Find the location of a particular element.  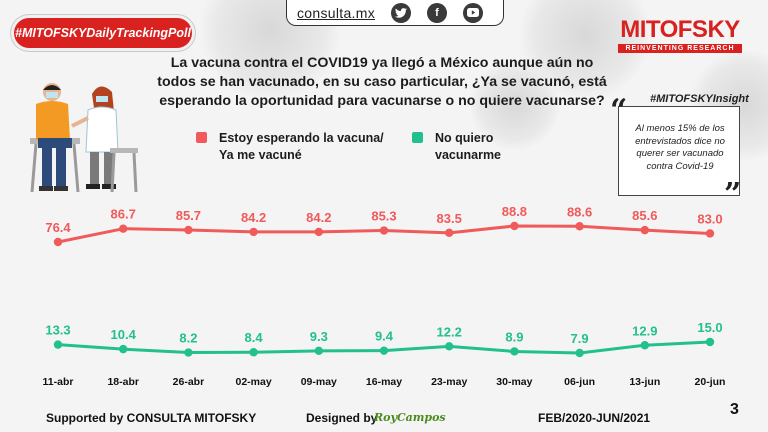

x-tick-label: 30-may is located at coordinates (514, 382).